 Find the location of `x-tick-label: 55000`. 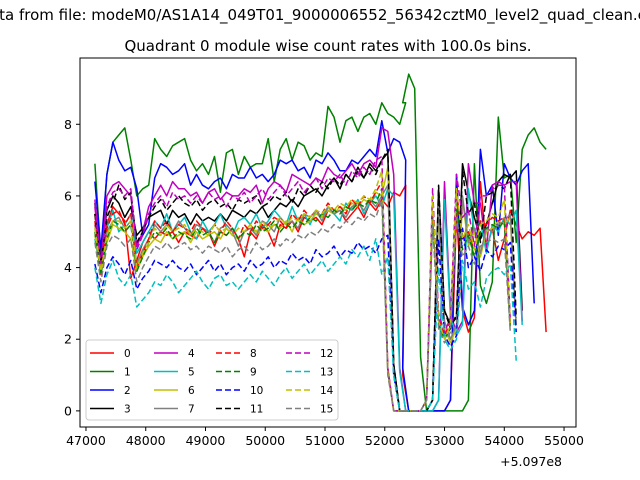

x-tick-label: 55000 is located at coordinates (564, 440).